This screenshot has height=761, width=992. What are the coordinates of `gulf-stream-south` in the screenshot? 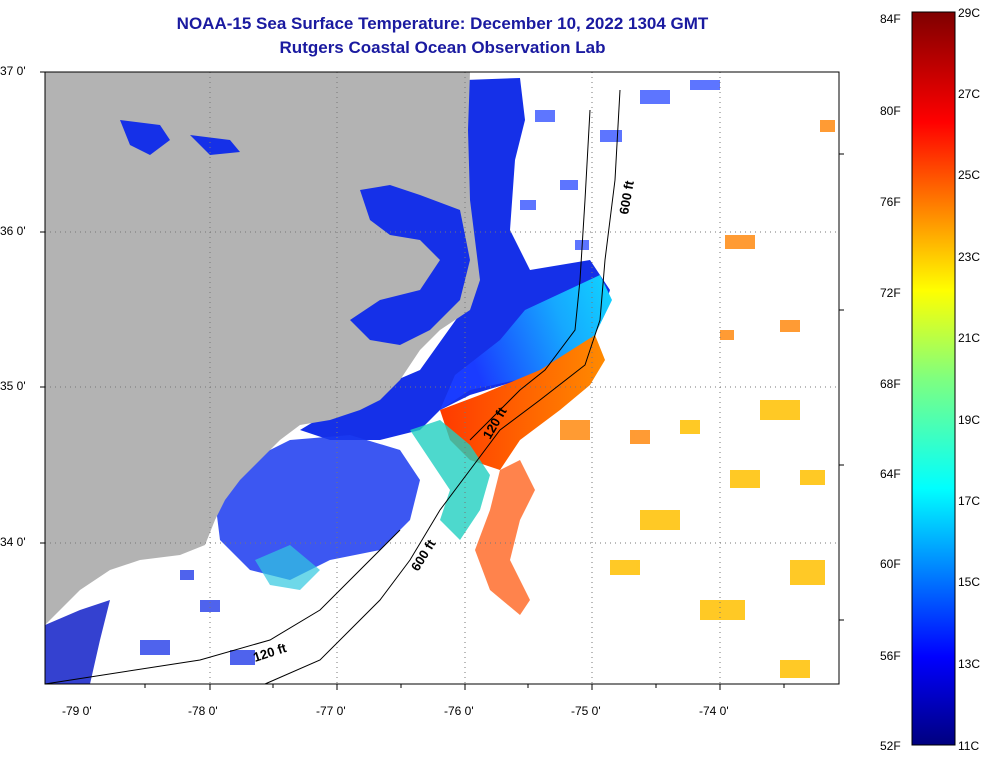 It's located at (505, 537).